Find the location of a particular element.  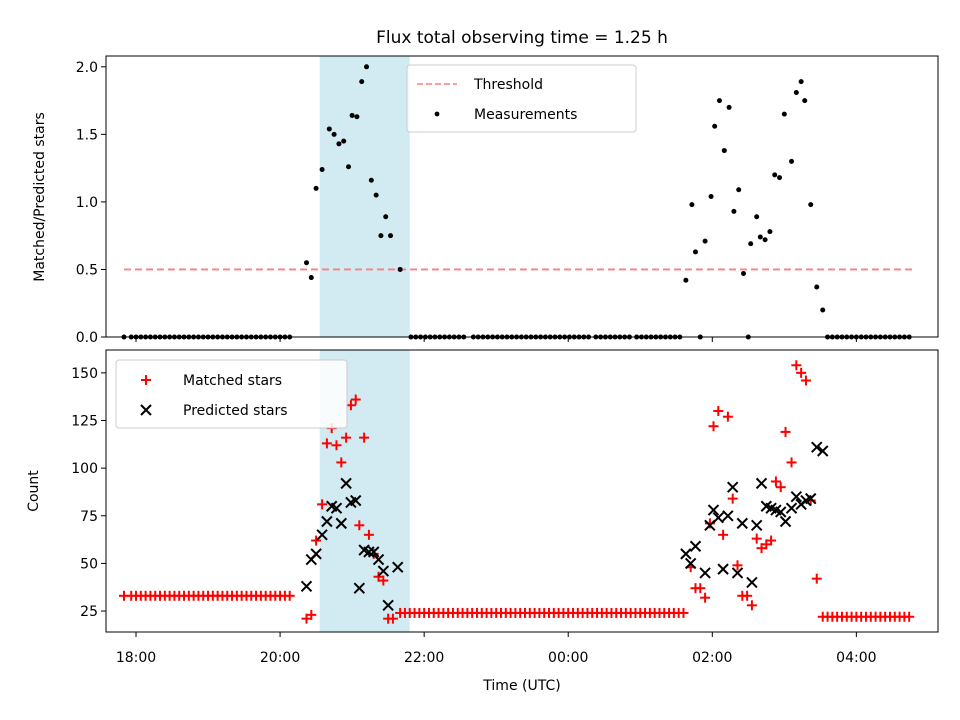

chart-title: Flux total observing time = 1.25 h is located at coordinates (522, 38).